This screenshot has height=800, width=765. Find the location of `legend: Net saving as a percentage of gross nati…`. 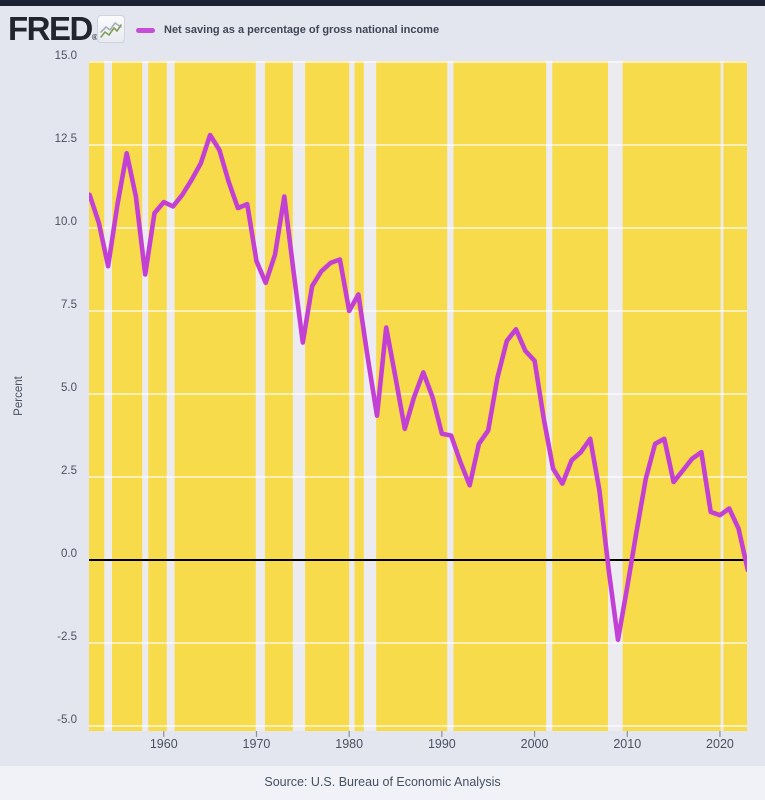

legend: Net saving as a percentage of gross nati… is located at coordinates (287, 30).